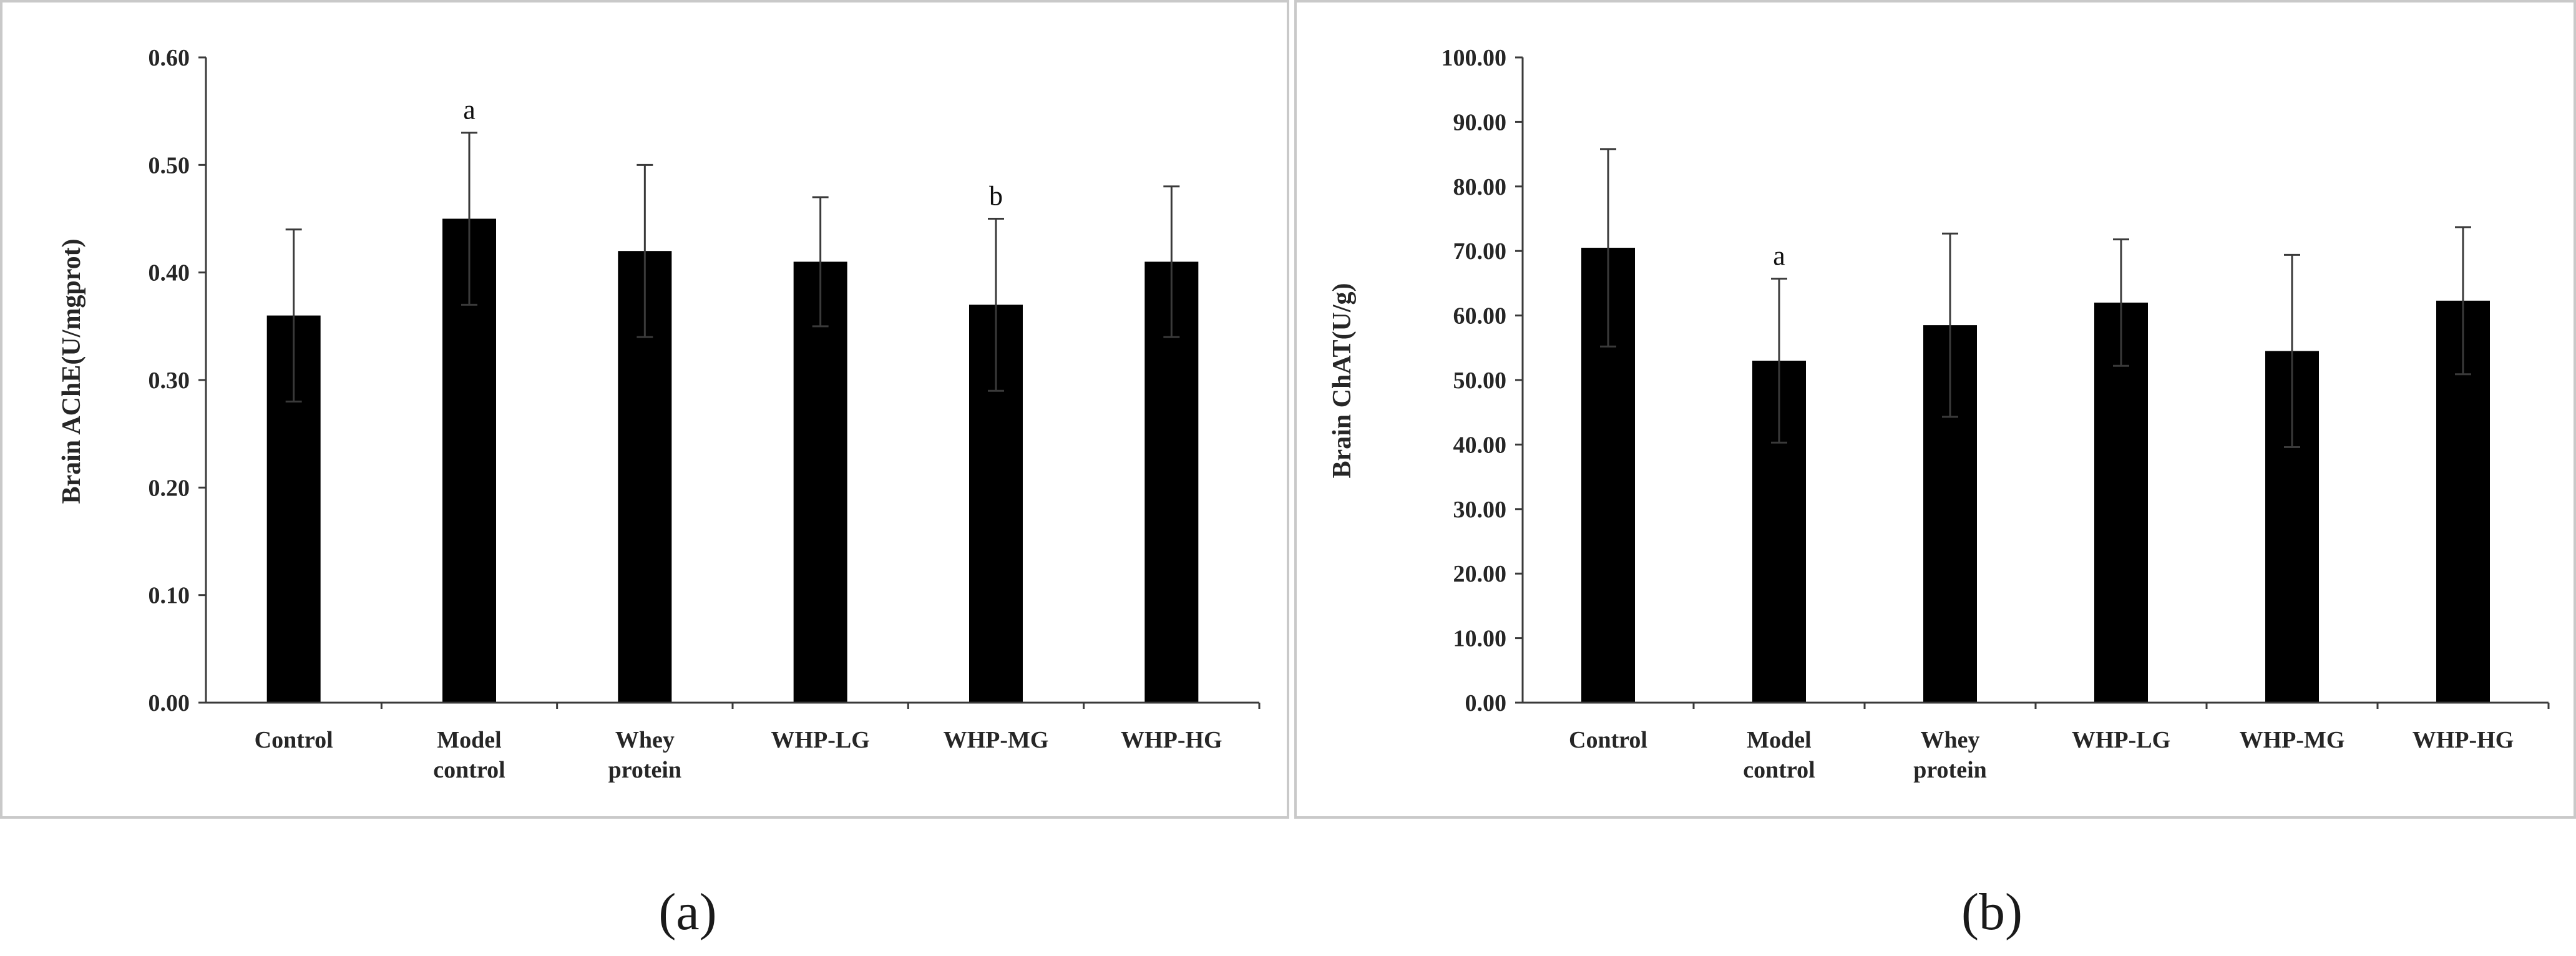 This screenshot has width=2576, height=956. I want to click on panel-b-x-tick-label: Control, so click(1608, 740).